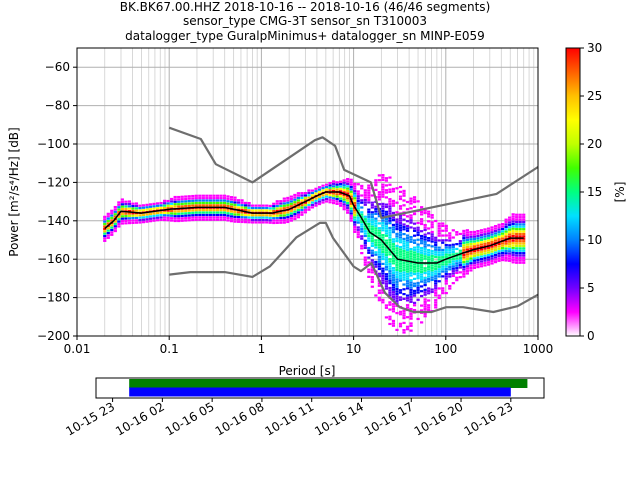 This screenshot has height=480, width=640. What do you see at coordinates (594, 48) in the screenshot?
I see `colorbar-tick-label: 30` at bounding box center [594, 48].